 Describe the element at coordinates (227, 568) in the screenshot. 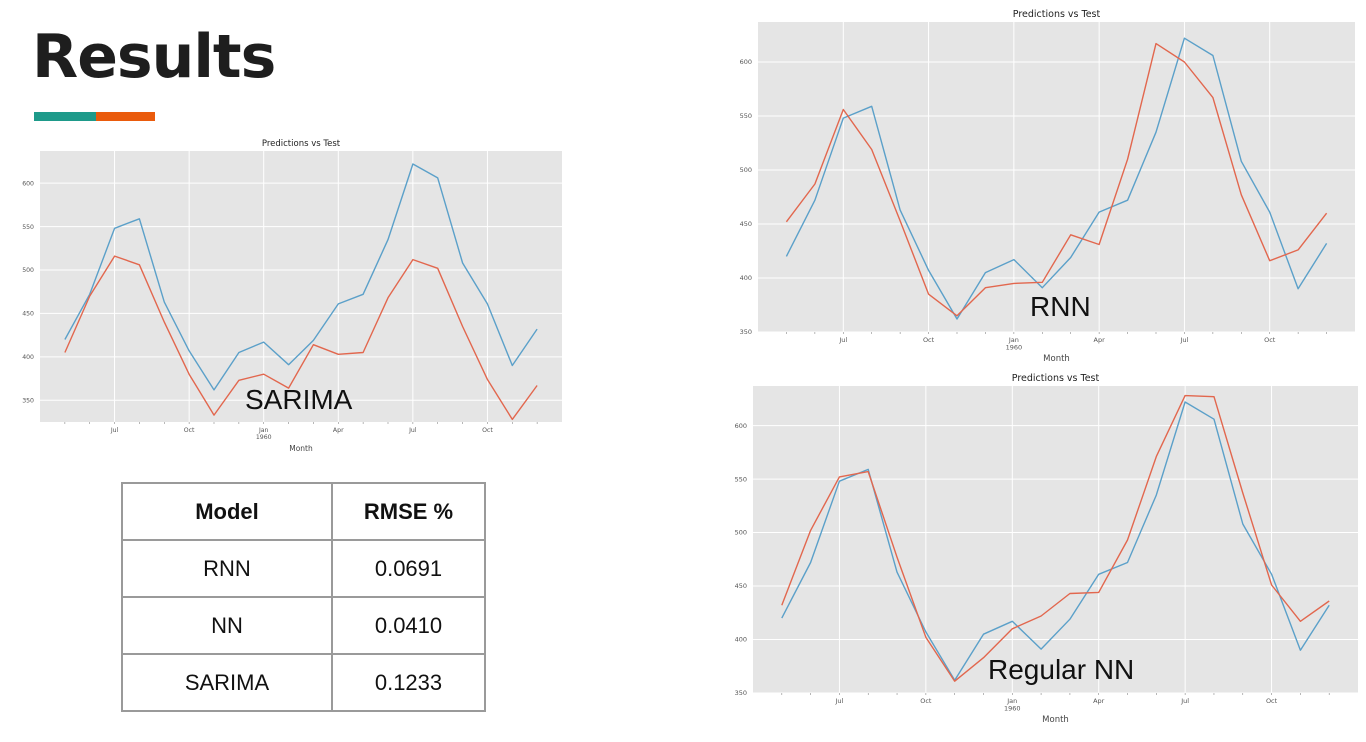

I see `table-cell-model: RNN` at that location.